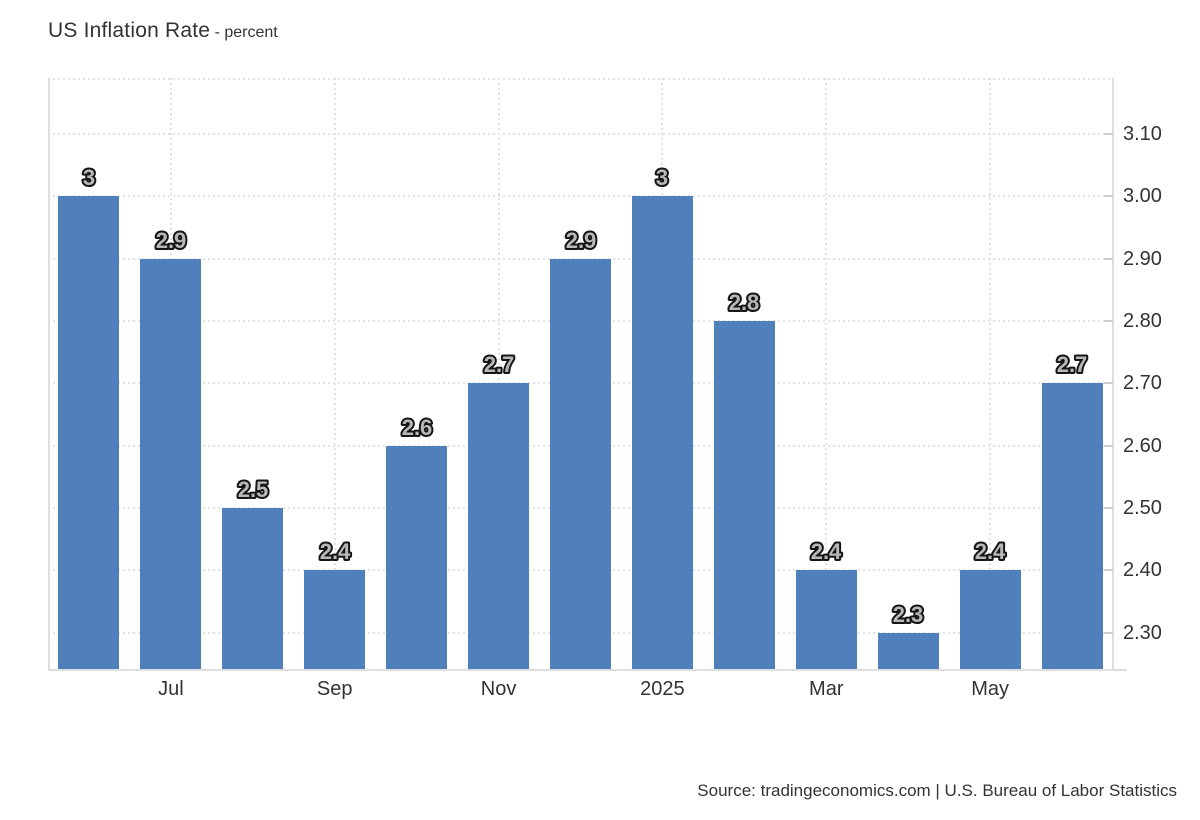 The image size is (1200, 820). I want to click on bar-value-label: 2.5, so click(253, 489).